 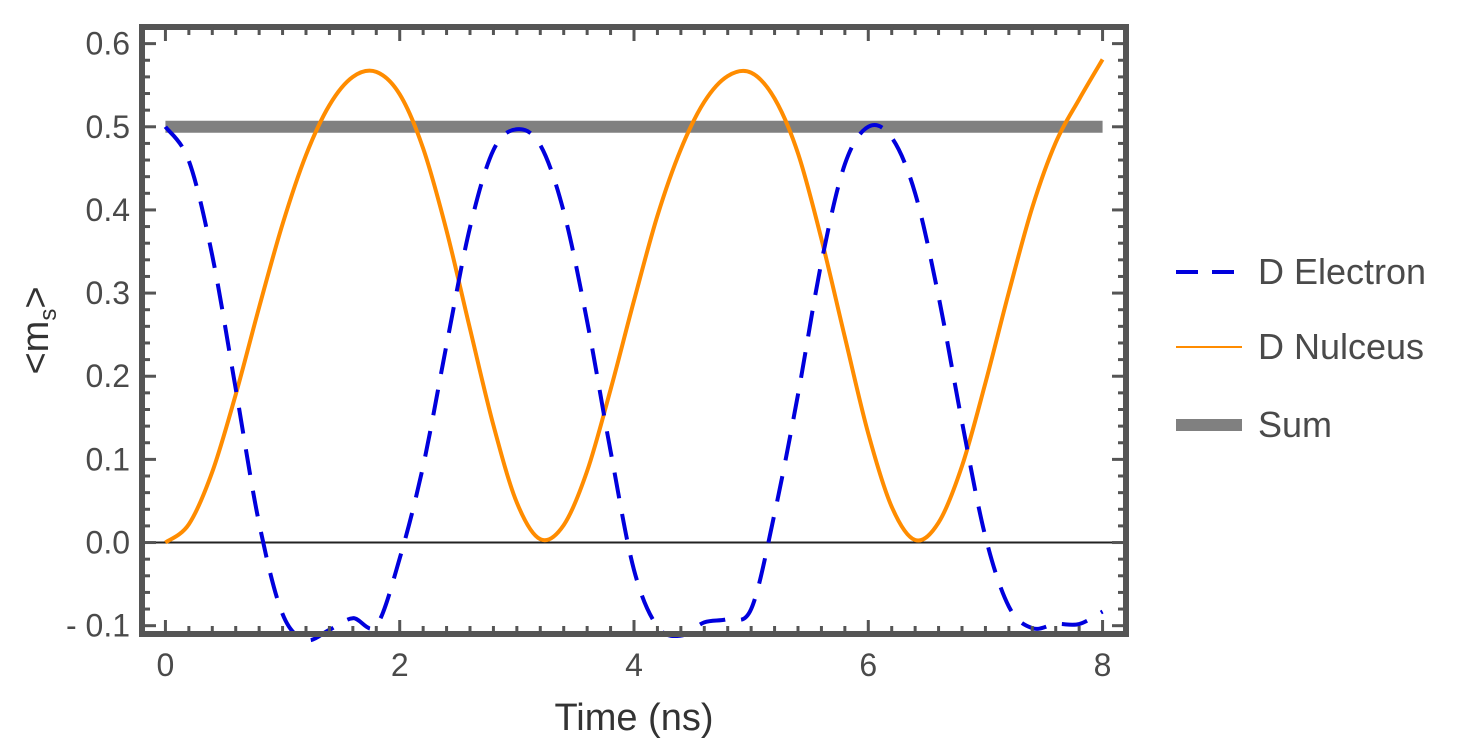 I want to click on y-tick-label: 0.1, so click(x=108, y=459).